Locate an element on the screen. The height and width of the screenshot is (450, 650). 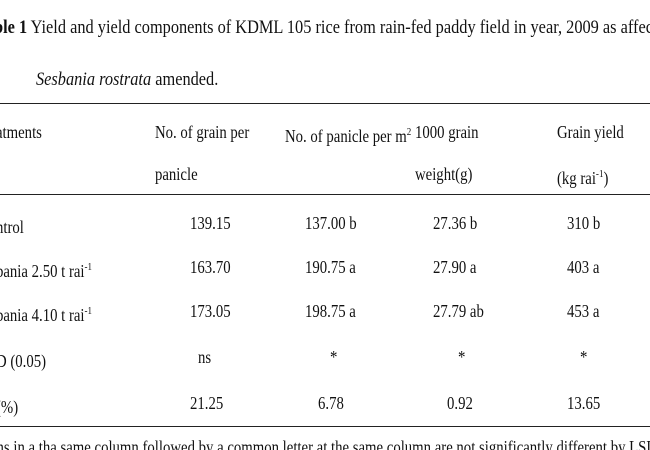
row-treatment: bania 2.50 t rai-1 is located at coordinates (46, 271).